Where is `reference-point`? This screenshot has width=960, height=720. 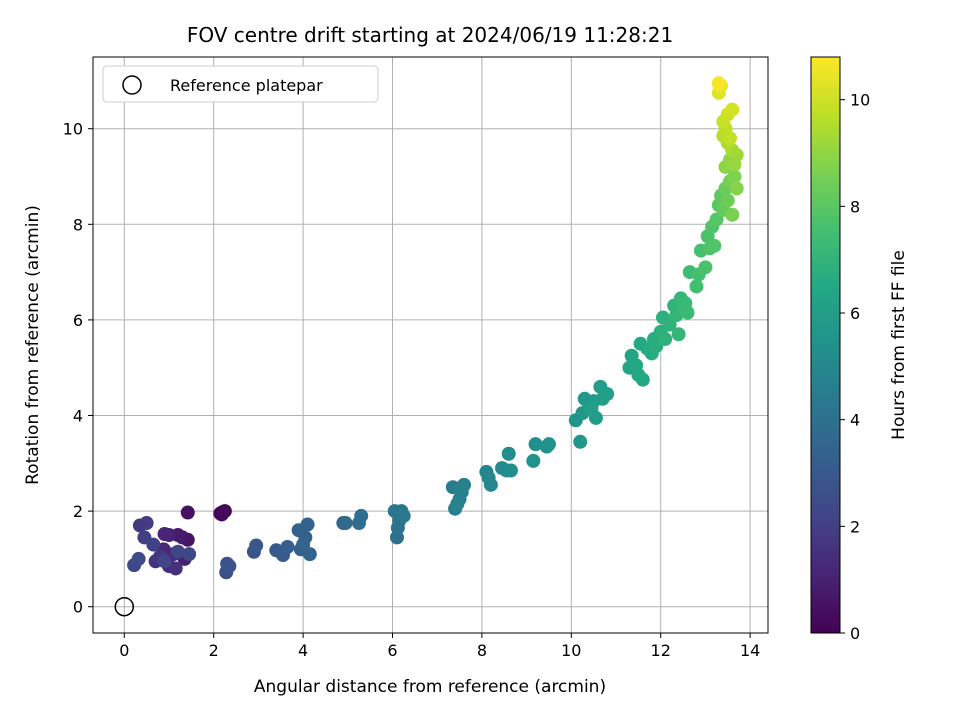 reference-point is located at coordinates (124, 606).